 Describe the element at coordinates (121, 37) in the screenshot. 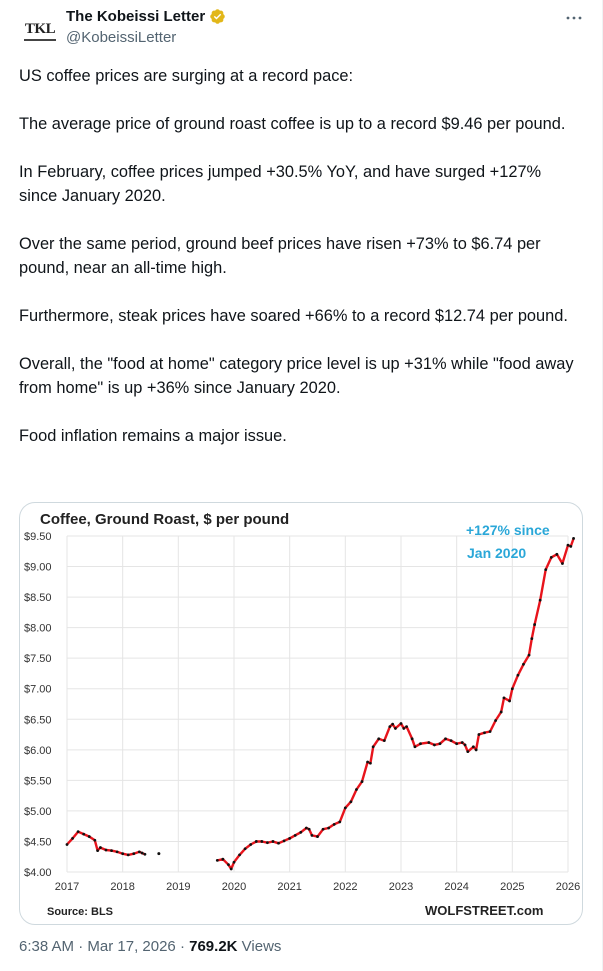

I see `author-handle: @KobeissiLetter` at that location.